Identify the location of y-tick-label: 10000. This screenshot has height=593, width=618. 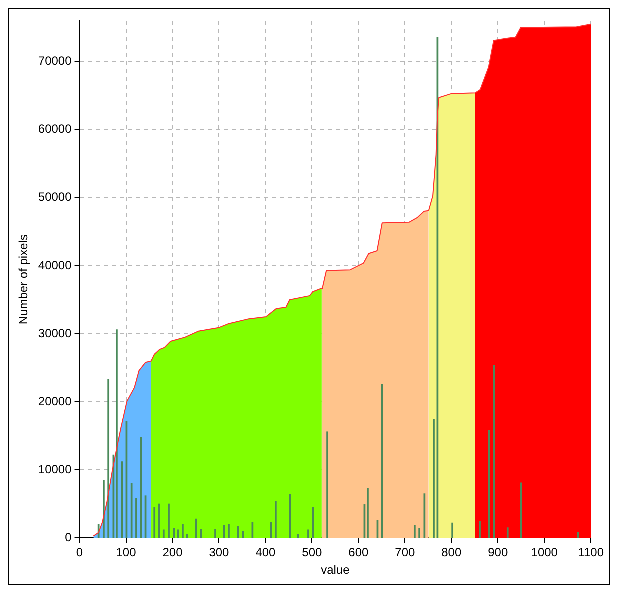
(55, 469).